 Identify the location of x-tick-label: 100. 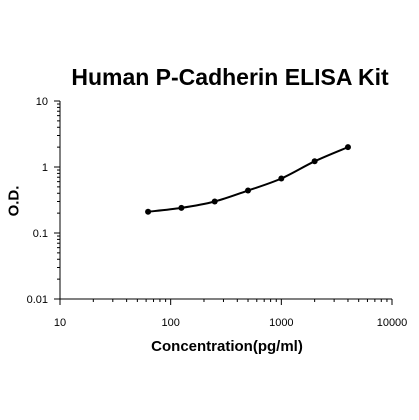
(170, 323).